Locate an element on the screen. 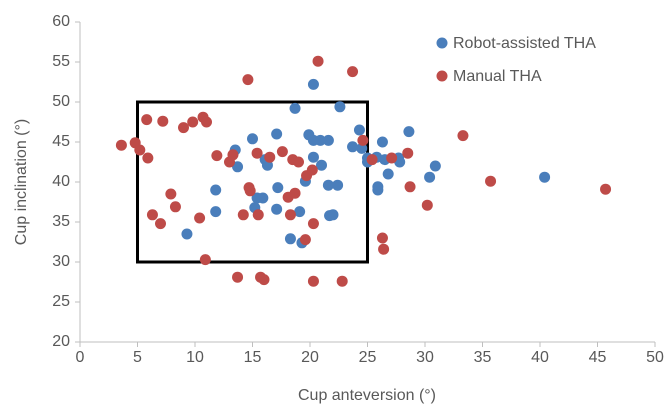 This screenshot has height=406, width=667. x-tick-label: 40 is located at coordinates (540, 357).